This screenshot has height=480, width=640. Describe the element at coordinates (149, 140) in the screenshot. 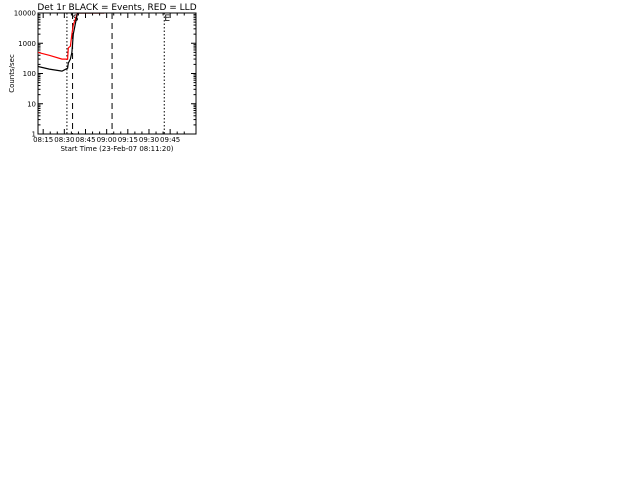

I see `x-tick-label: 09:30` at that location.